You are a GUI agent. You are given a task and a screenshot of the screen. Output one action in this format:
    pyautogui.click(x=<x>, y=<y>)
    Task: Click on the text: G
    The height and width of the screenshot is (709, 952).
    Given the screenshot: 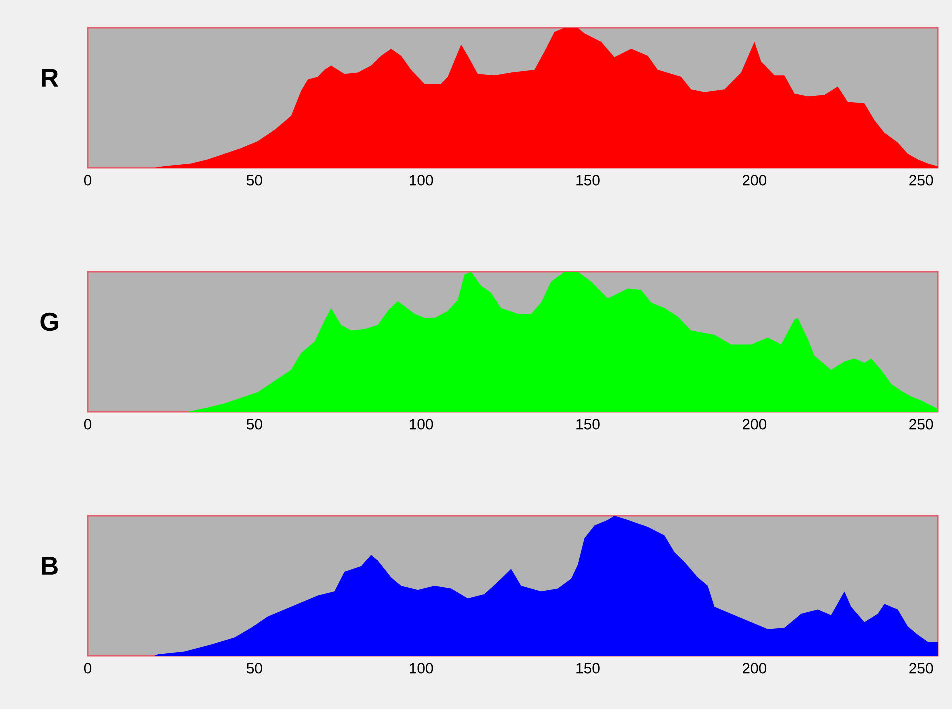 What is the action you would take?
    pyautogui.click(x=49, y=322)
    